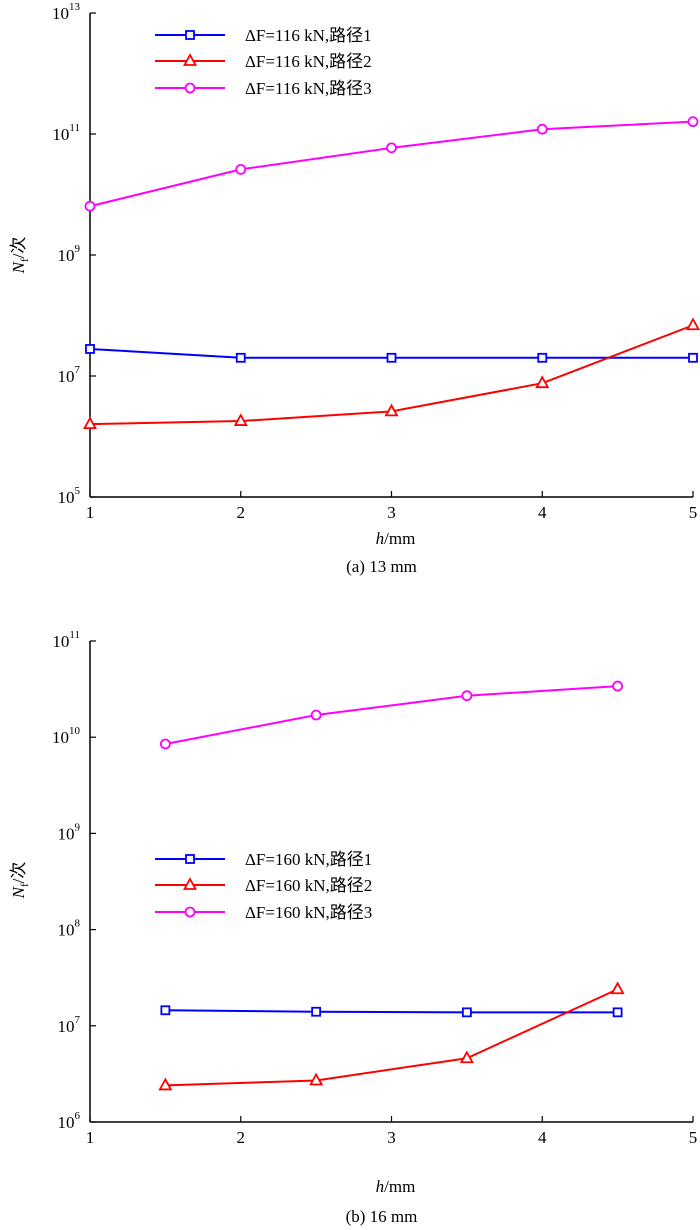  What do you see at coordinates (308, 885) in the screenshot?
I see `legend-label: ΔF=160 kN,路径2` at bounding box center [308, 885].